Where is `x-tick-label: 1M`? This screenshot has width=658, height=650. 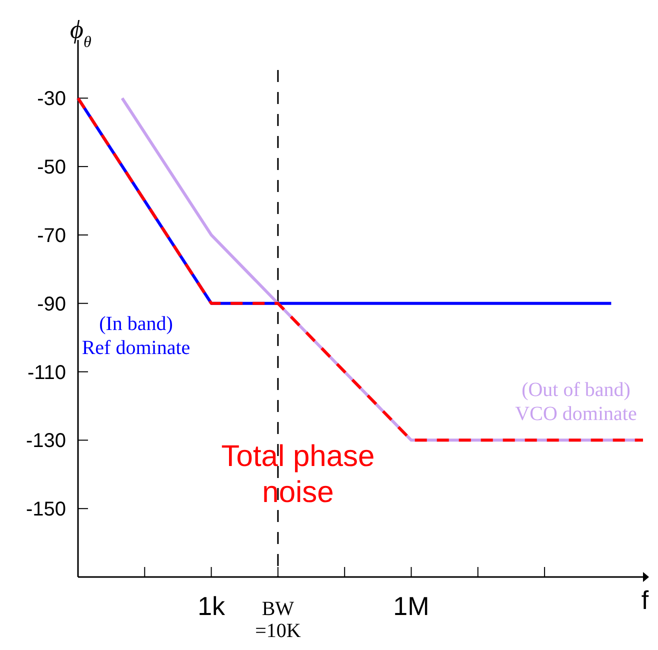 x-tick-label: 1M is located at coordinates (411, 606).